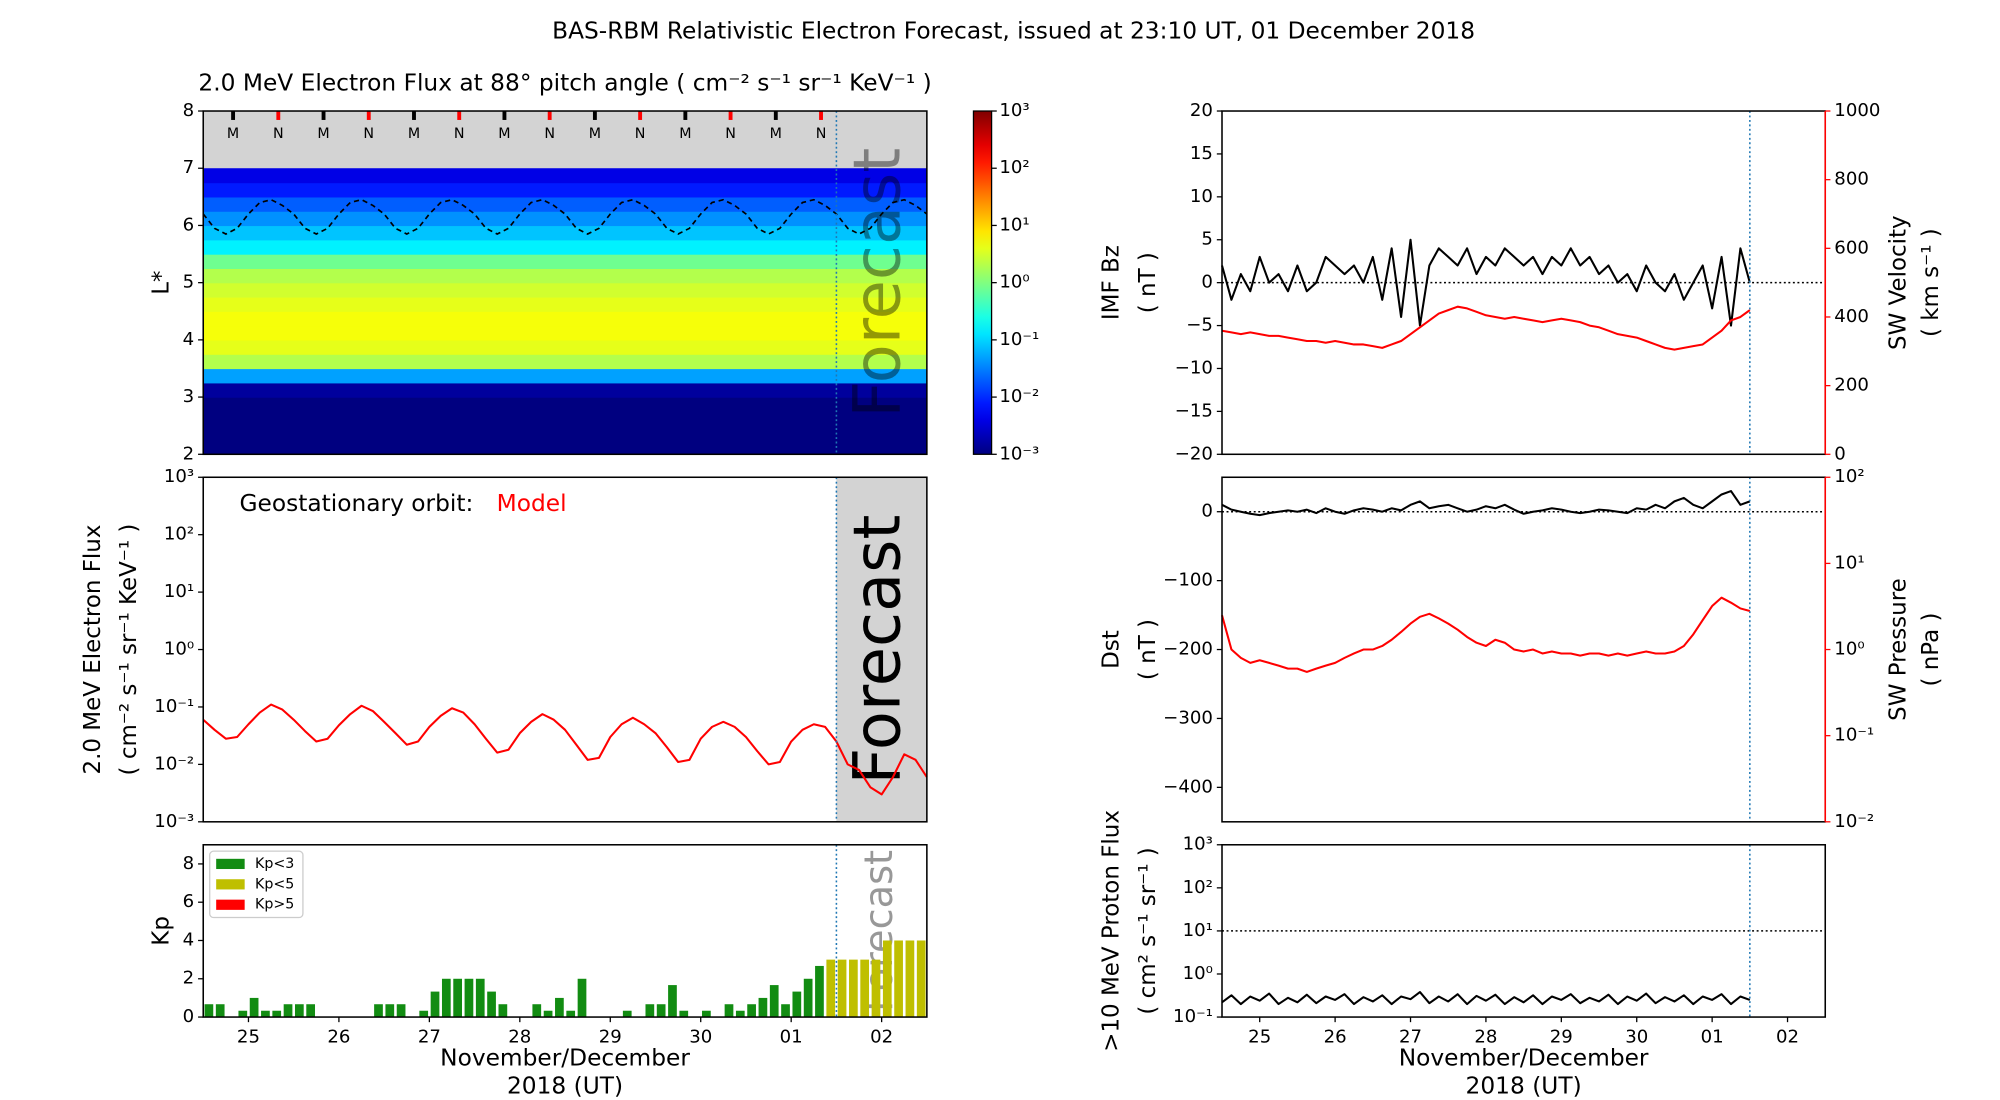 The width and height of the screenshot is (2000, 1100). Describe the element at coordinates (1898, 649) in the screenshot. I see `y-axis-label: SW Pressure` at that location.